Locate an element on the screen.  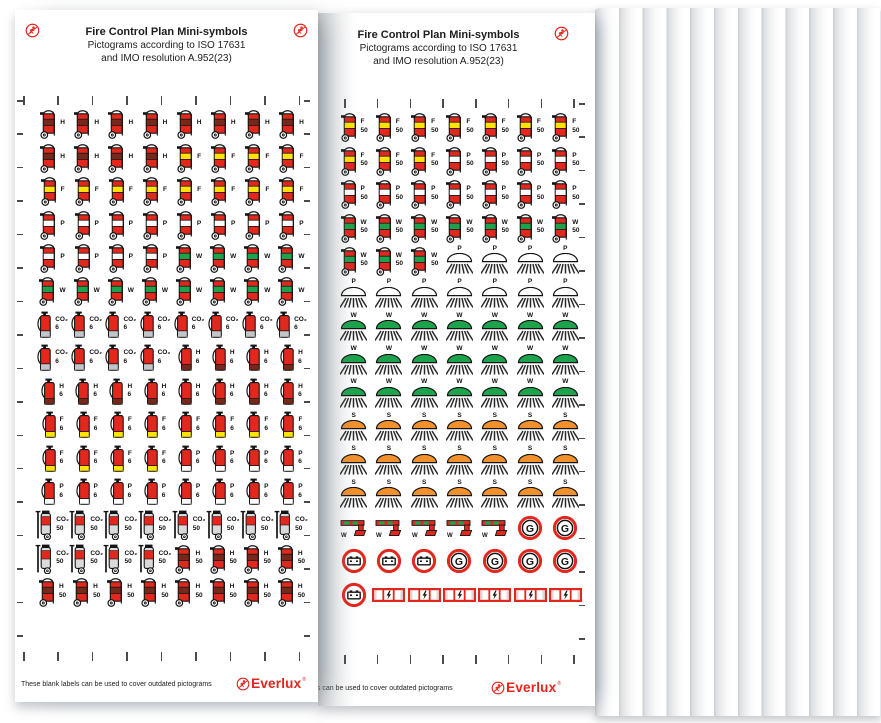
symbol-emergency-switchboard is located at coordinates (529, 594).